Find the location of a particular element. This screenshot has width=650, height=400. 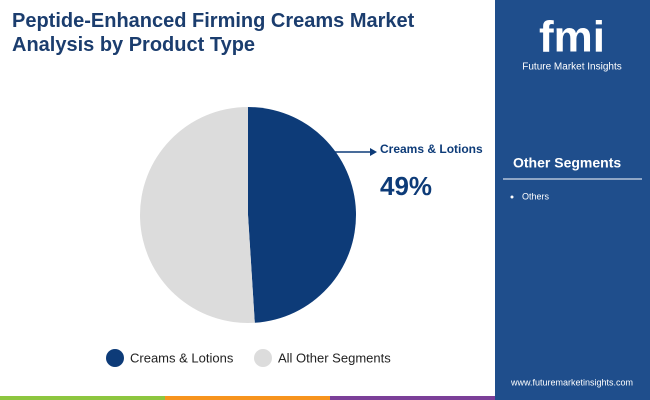

legend-label: All Other Segments is located at coordinates (334, 357).